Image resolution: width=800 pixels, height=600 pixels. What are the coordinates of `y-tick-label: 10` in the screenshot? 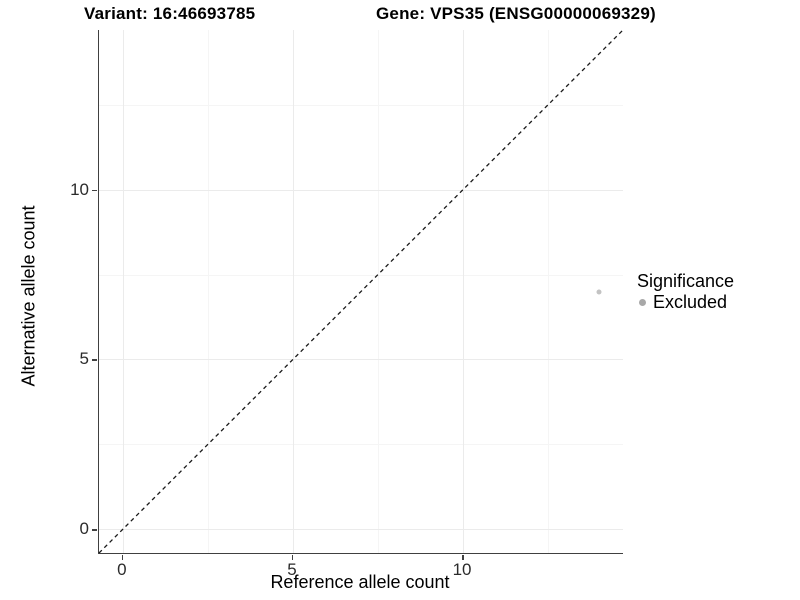 It's located at (79, 189).